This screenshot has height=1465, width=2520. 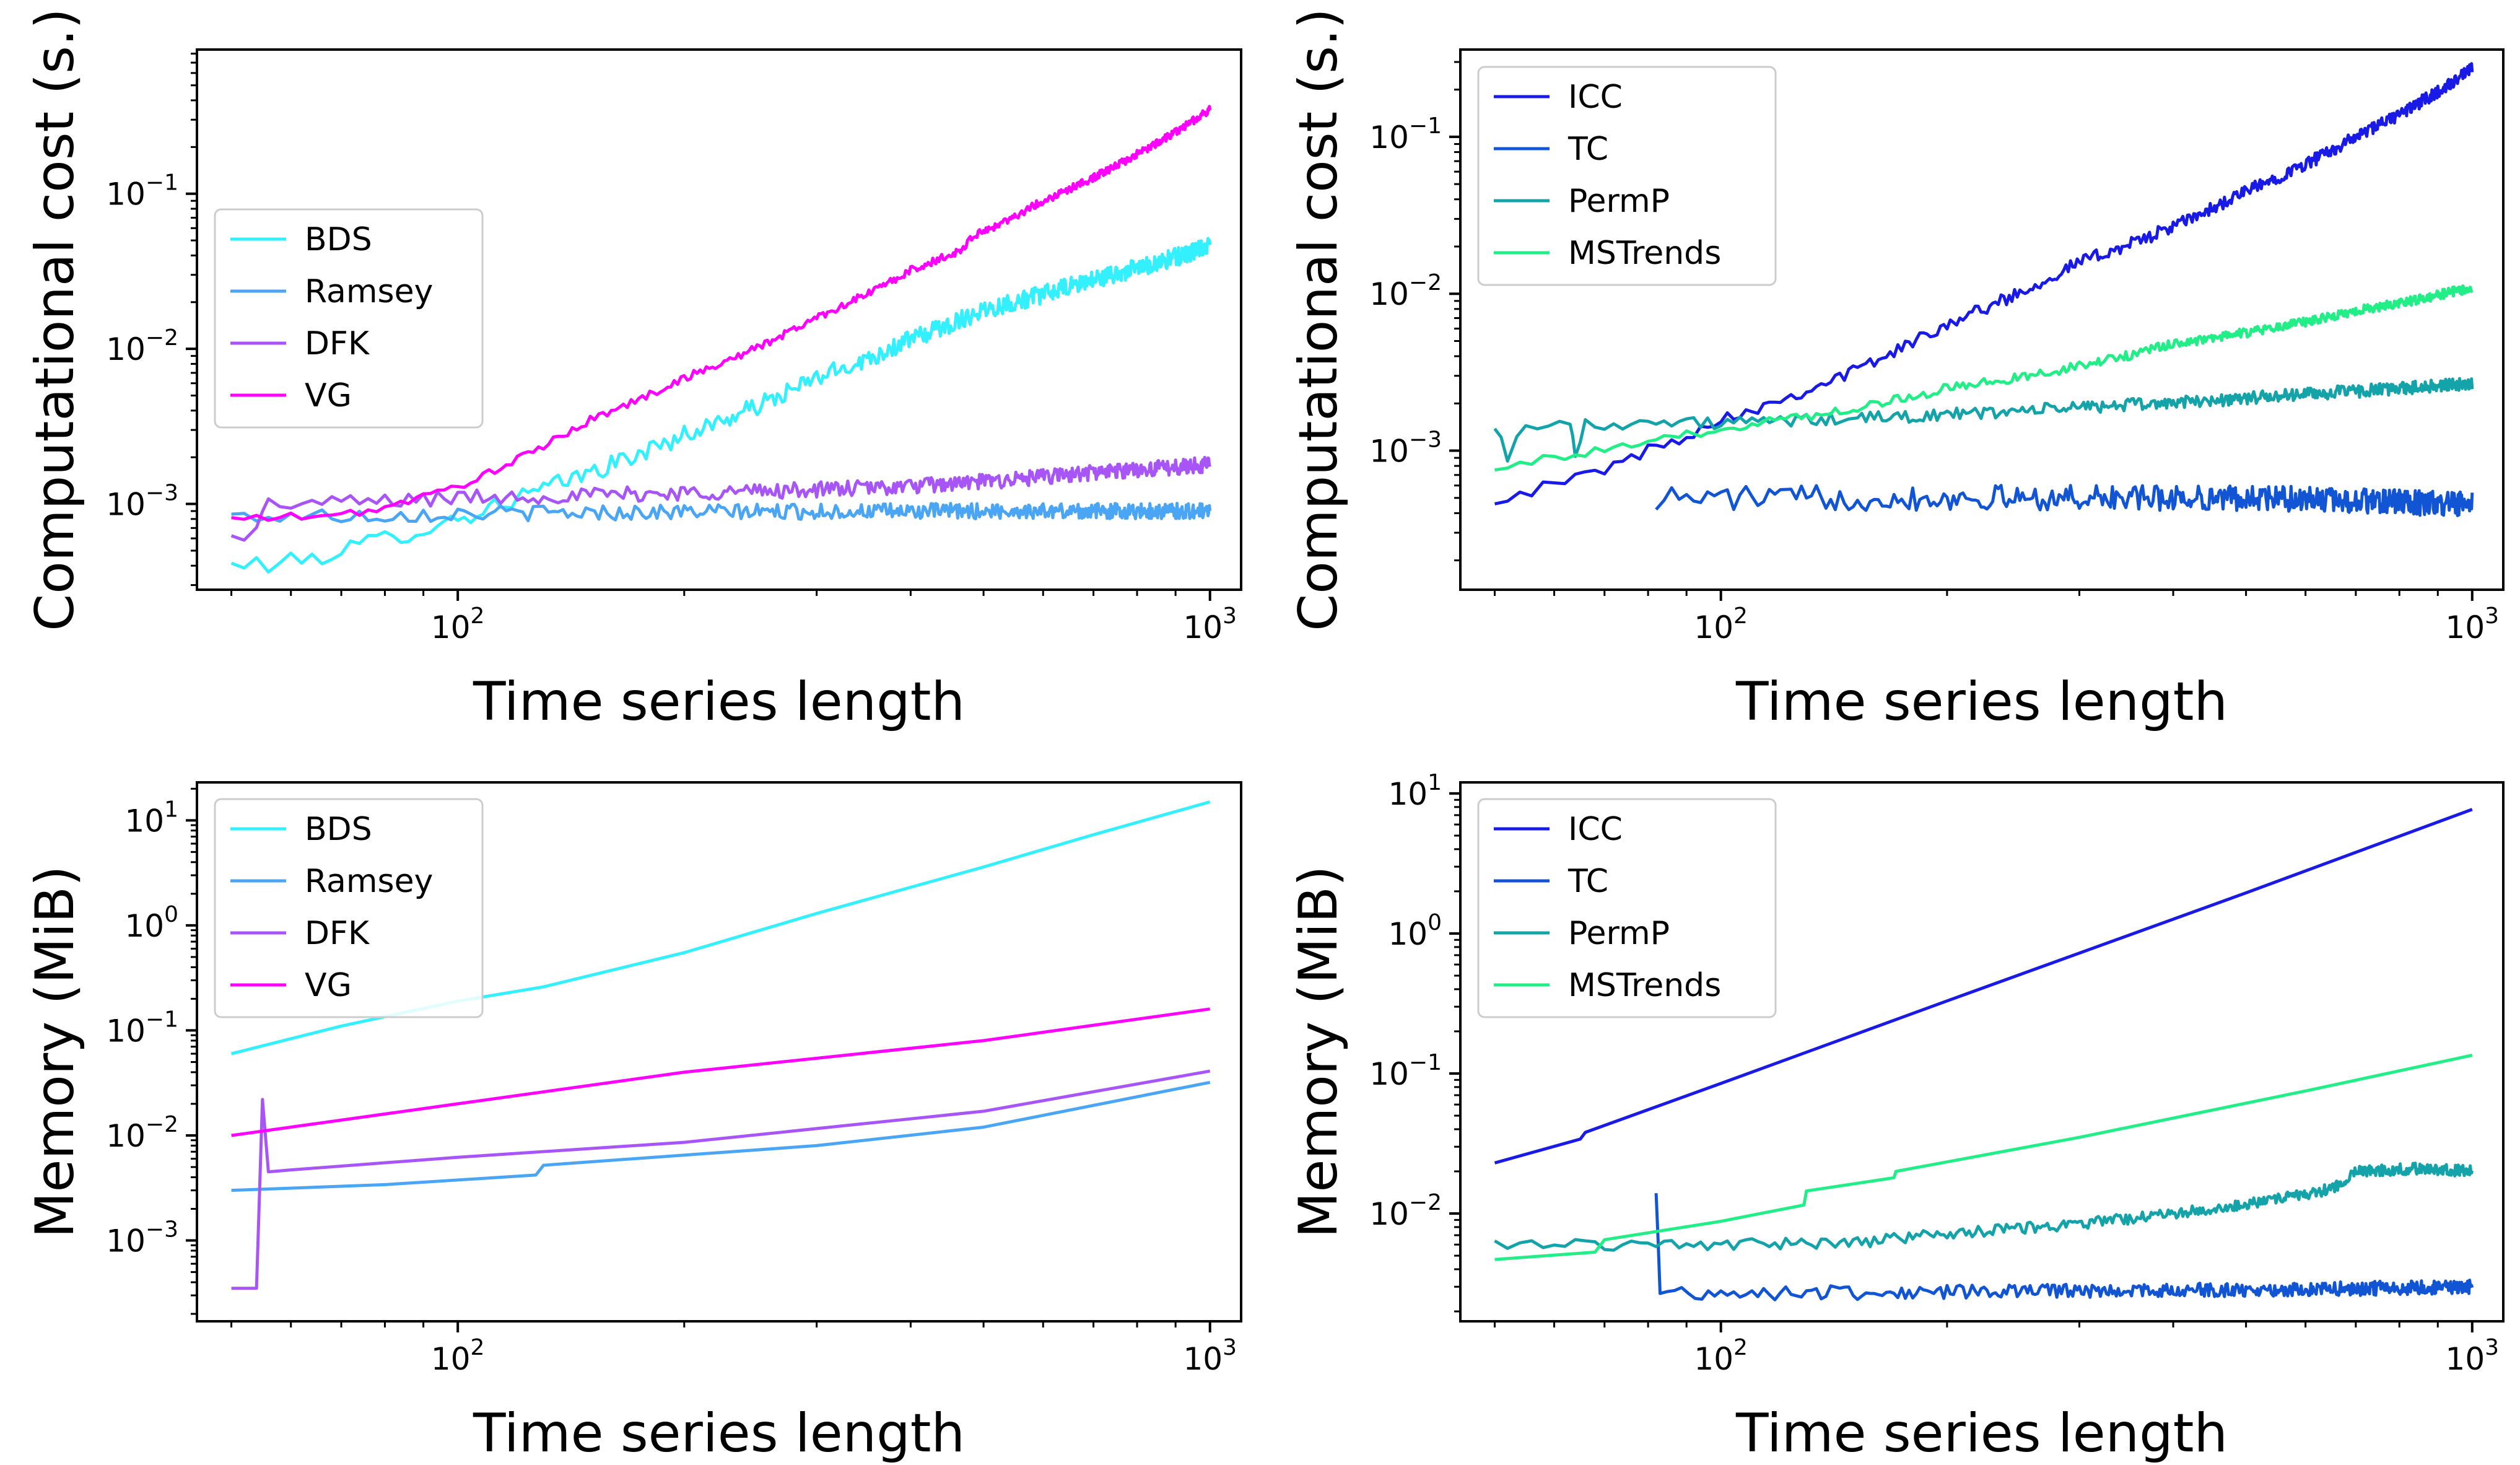 What do you see at coordinates (721, 405) in the screenshot?
I see `series-line-bds` at bounding box center [721, 405].